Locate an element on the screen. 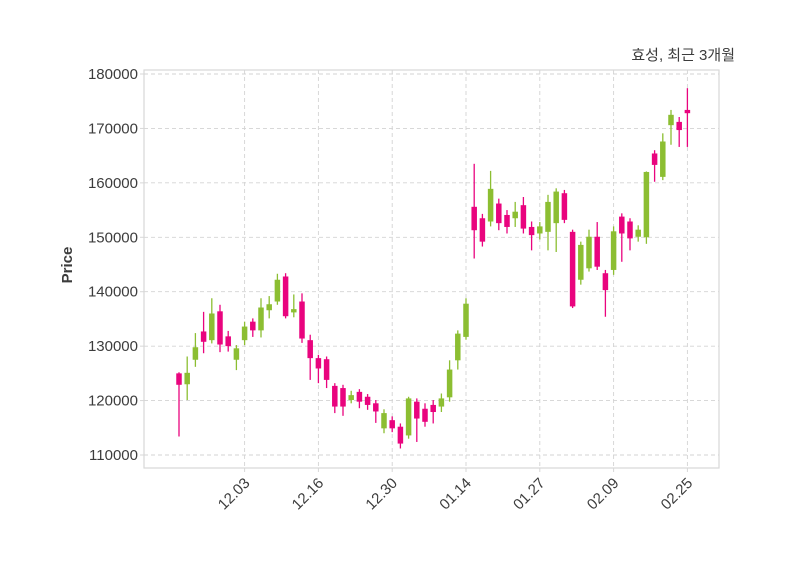 The height and width of the screenshot is (575, 800). y-tick-label: 110000 is located at coordinates (113, 455).